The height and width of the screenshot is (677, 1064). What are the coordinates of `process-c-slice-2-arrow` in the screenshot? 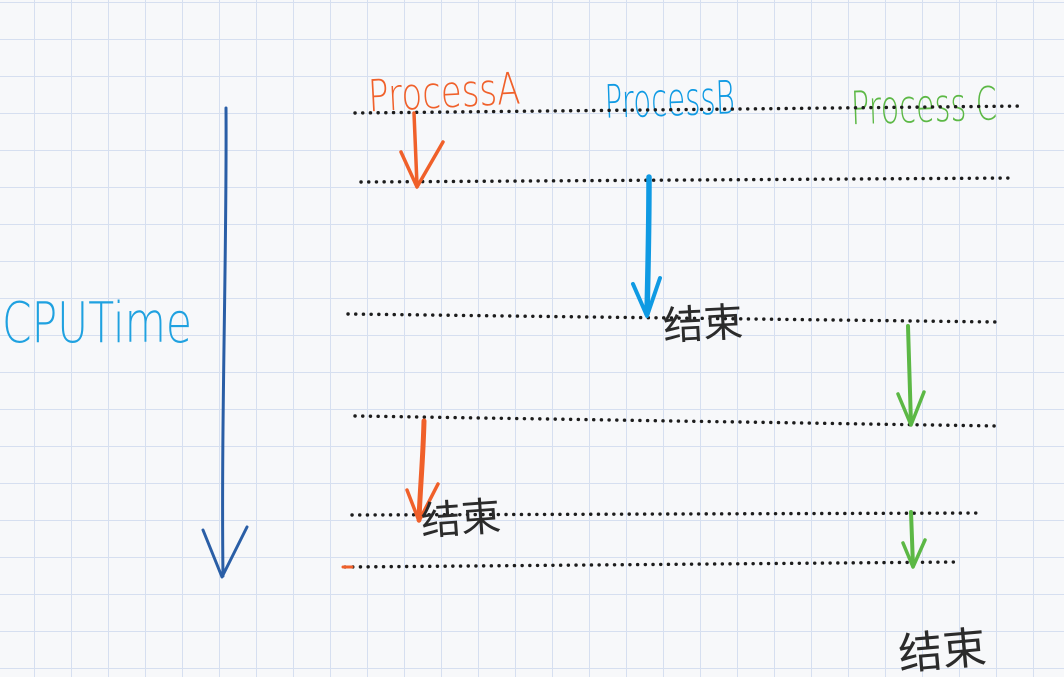 It's located at (914, 539).